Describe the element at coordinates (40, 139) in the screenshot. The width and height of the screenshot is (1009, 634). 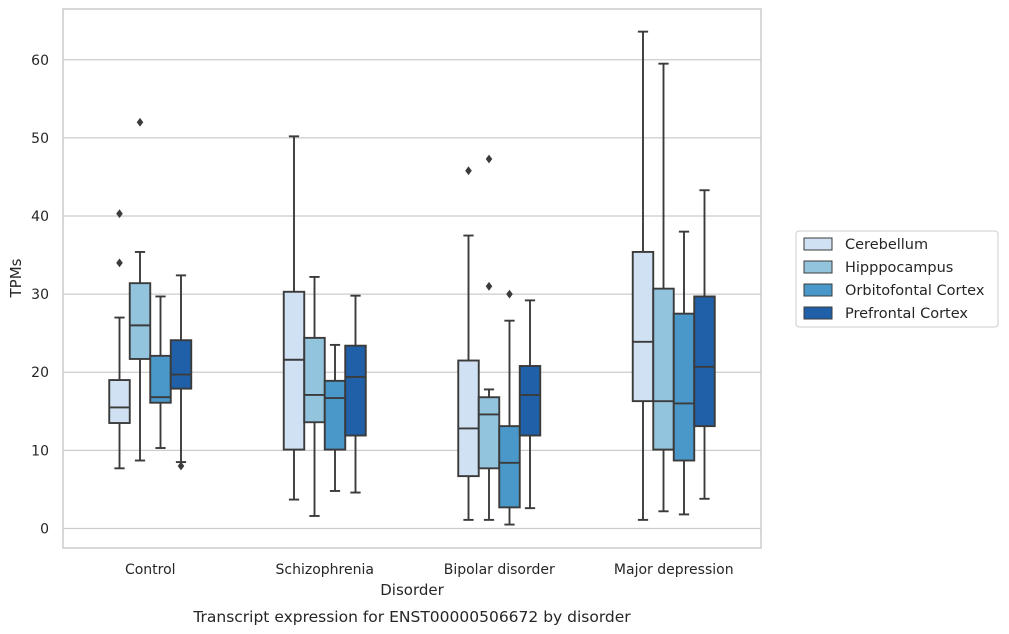
I see `y-tick-label: 50` at that location.